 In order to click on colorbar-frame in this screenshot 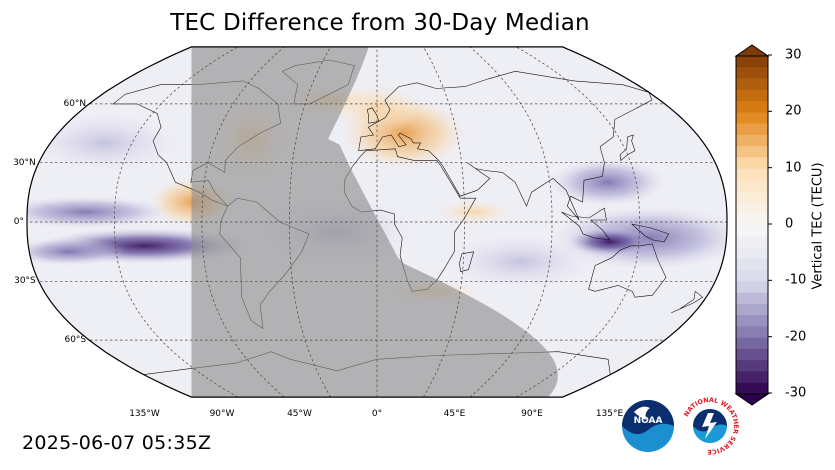, I will do `click(752, 225)`.